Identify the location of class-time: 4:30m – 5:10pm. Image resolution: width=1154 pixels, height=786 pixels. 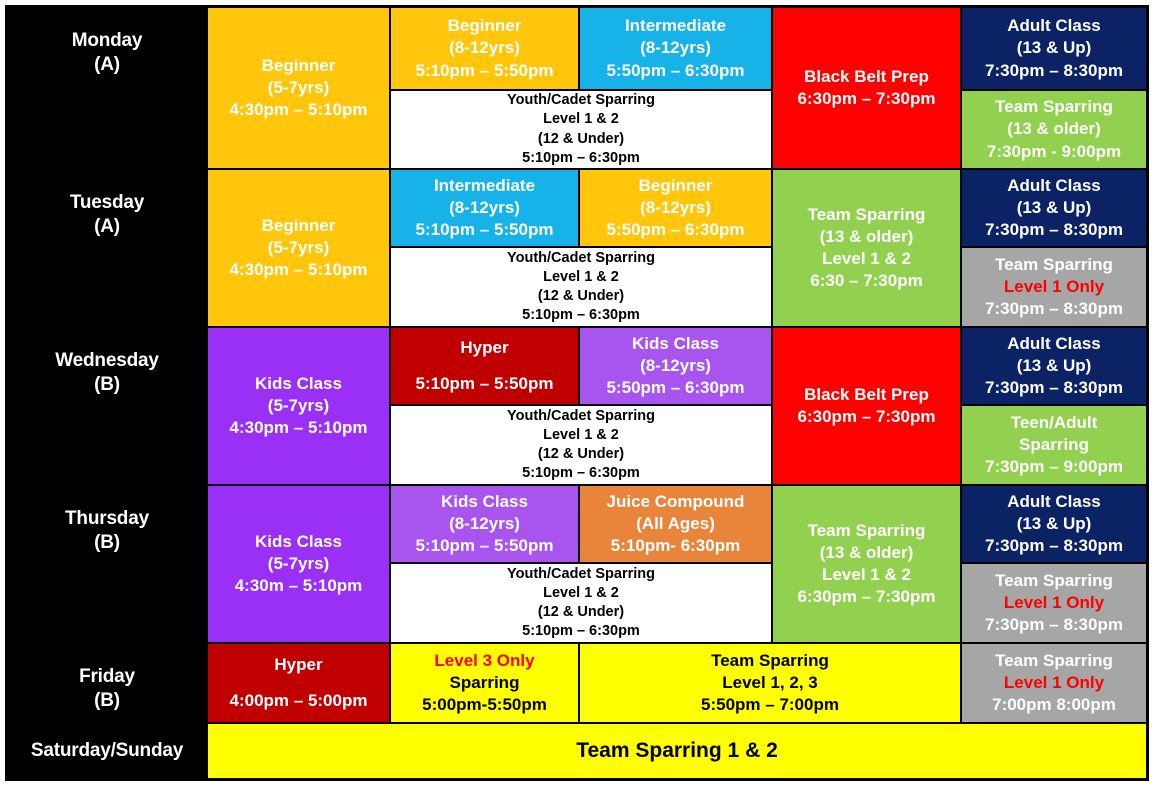
(298, 586).